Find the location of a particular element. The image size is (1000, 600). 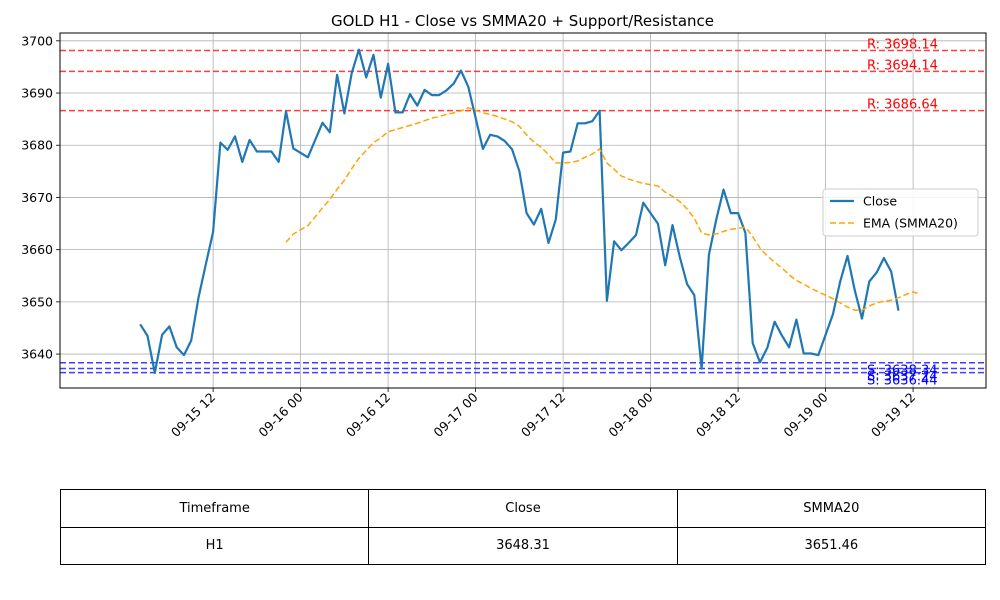

x-tick-label: 09-17 00 is located at coordinates (455, 414).